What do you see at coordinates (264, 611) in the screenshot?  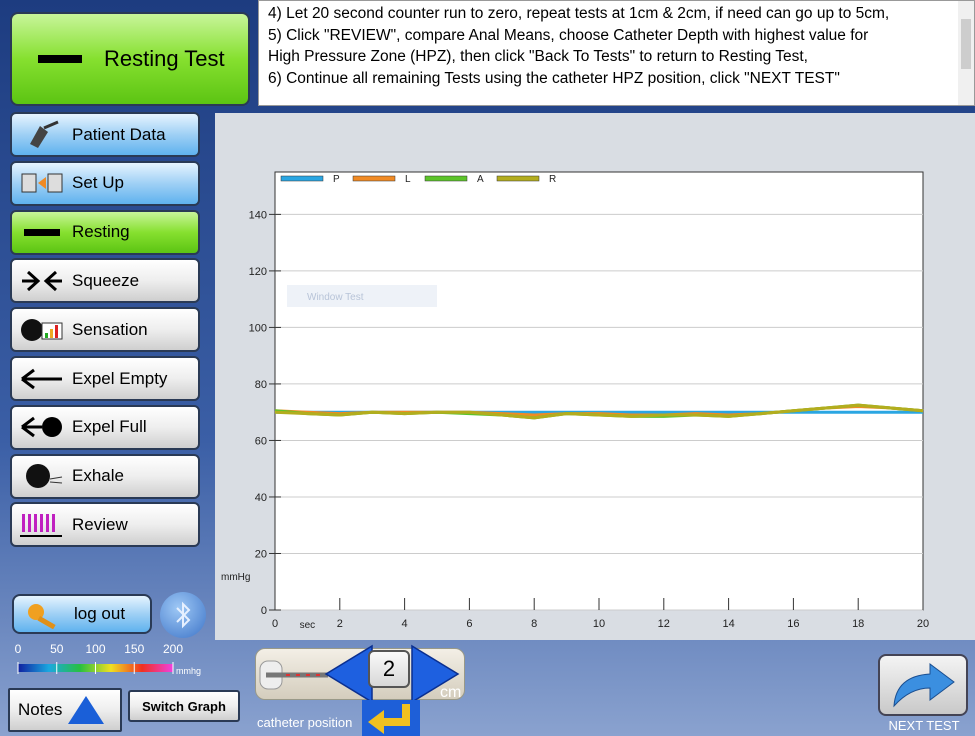 I see `y-tick-label: 0` at bounding box center [264, 611].